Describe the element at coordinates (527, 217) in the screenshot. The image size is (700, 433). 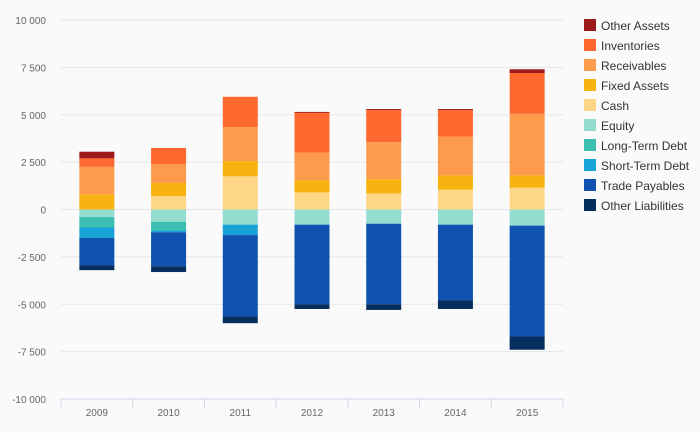
I see `bar-segment-equity-2015` at that location.